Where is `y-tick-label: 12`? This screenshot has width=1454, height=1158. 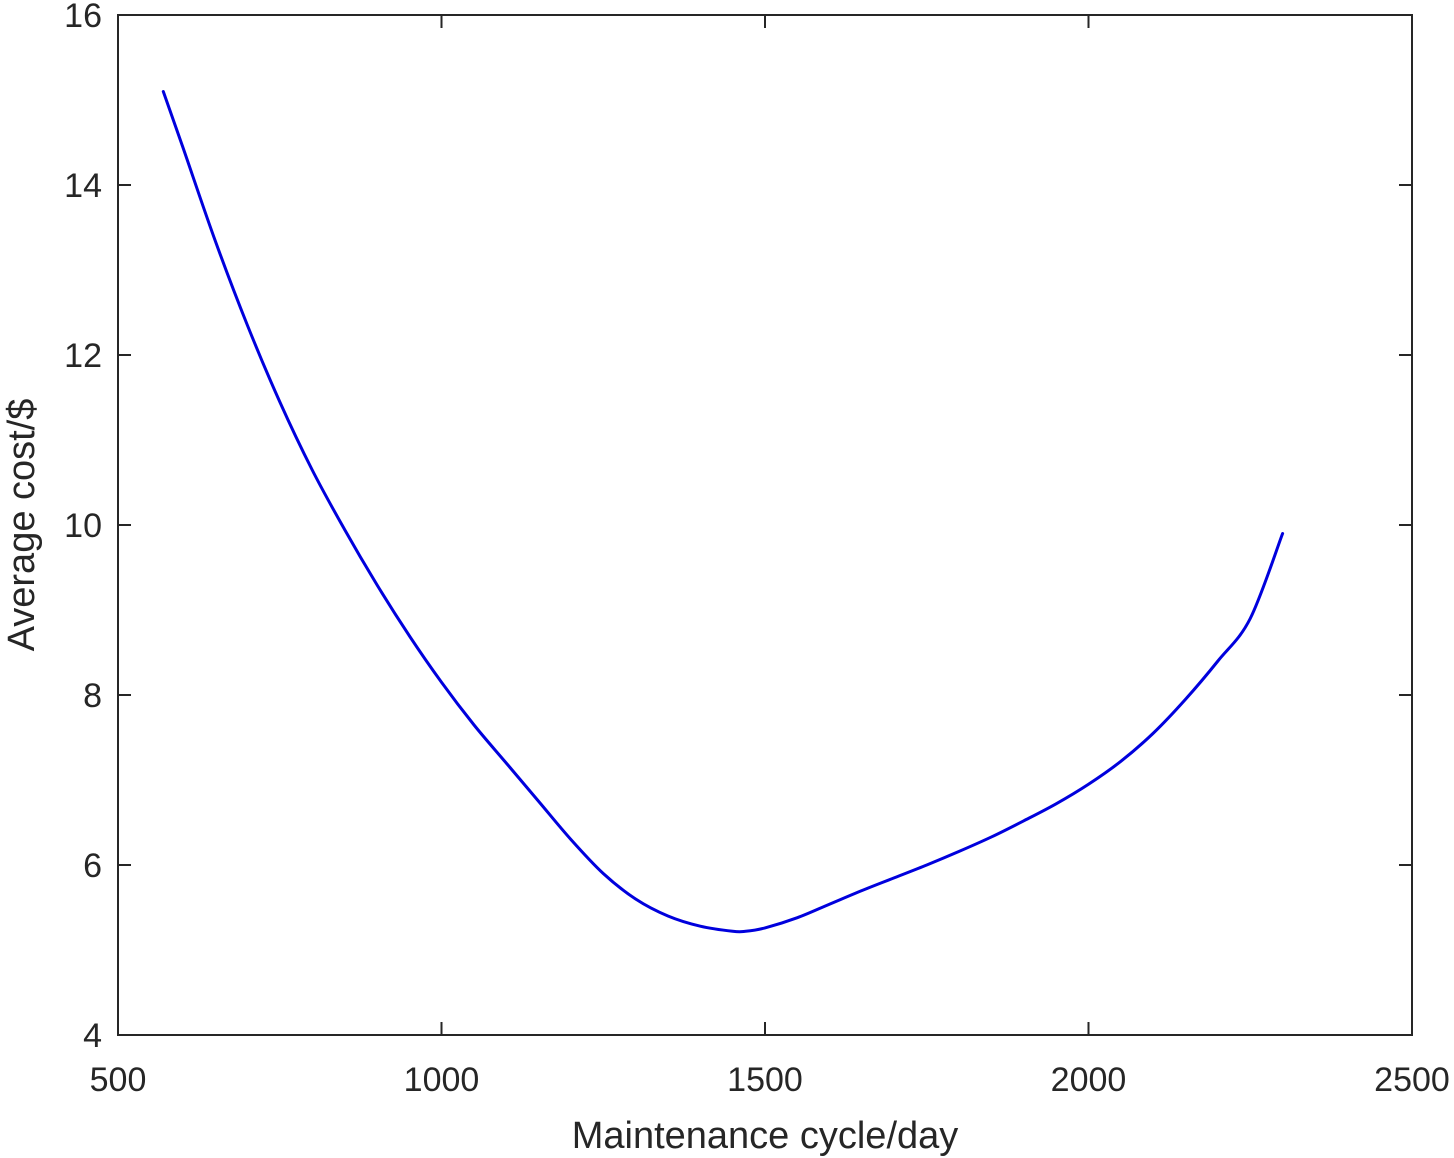 y-tick-label: 12 is located at coordinates (83, 356).